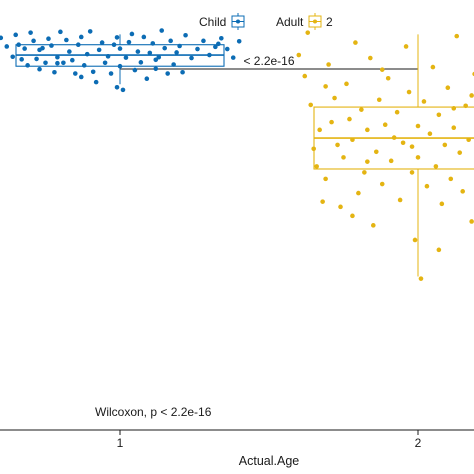 The image size is (474, 474). Describe the element at coordinates (238, 21) in the screenshot. I see `legend-key-child` at that location.